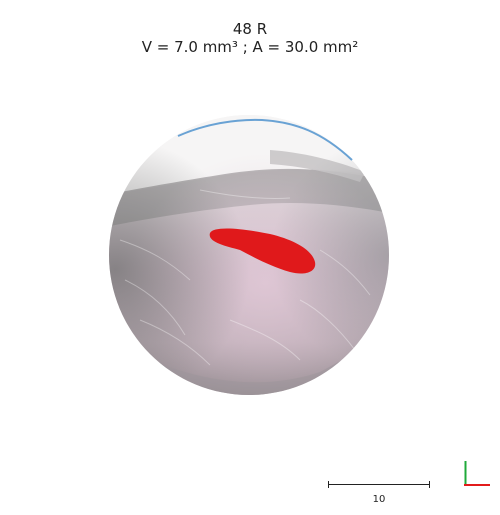  What do you see at coordinates (265, 139) in the screenshot?
I see `scan-rim` at bounding box center [265, 139].